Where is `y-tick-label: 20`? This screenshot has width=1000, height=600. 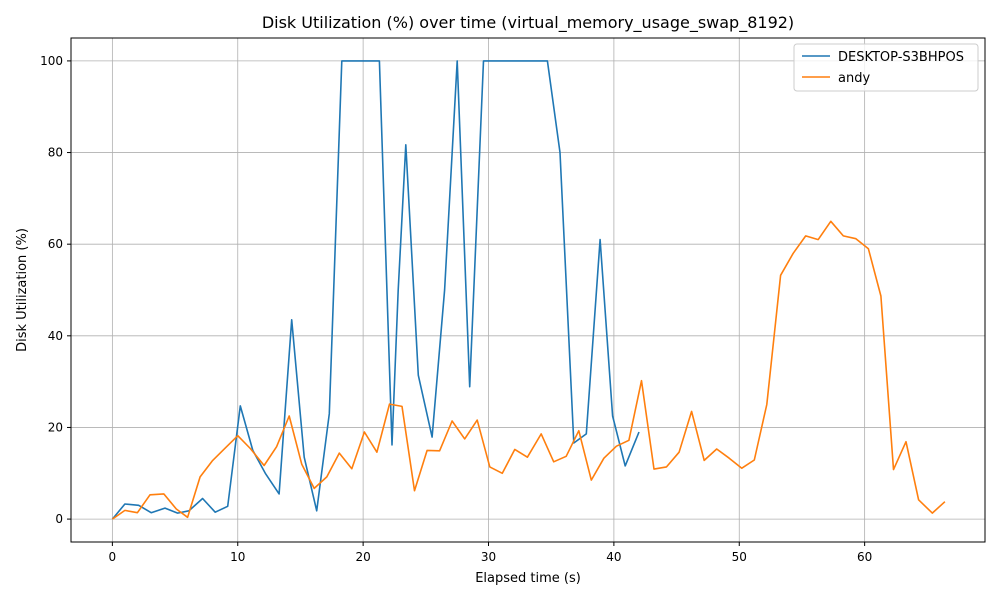
y-tick-label: 20 is located at coordinates (55, 427).